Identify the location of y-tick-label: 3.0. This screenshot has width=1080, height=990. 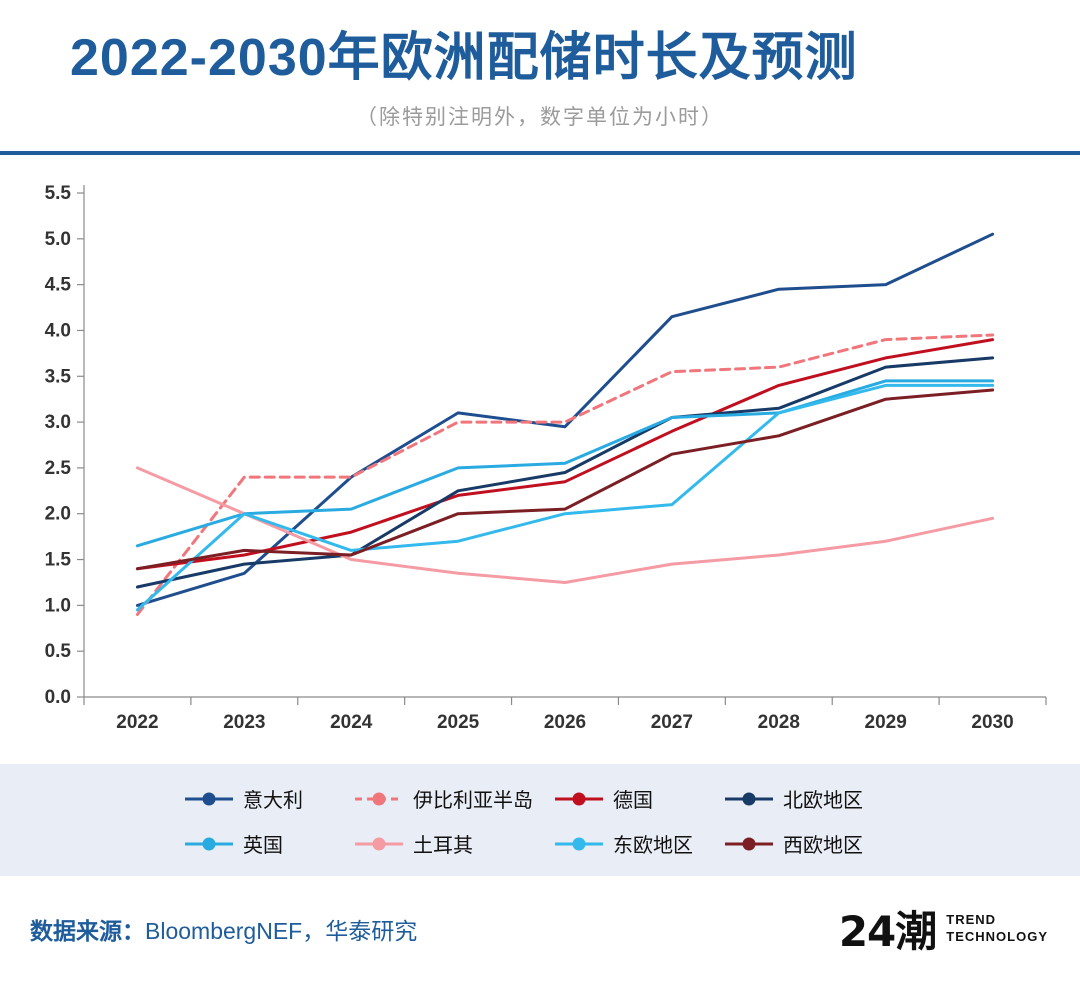
(58, 422).